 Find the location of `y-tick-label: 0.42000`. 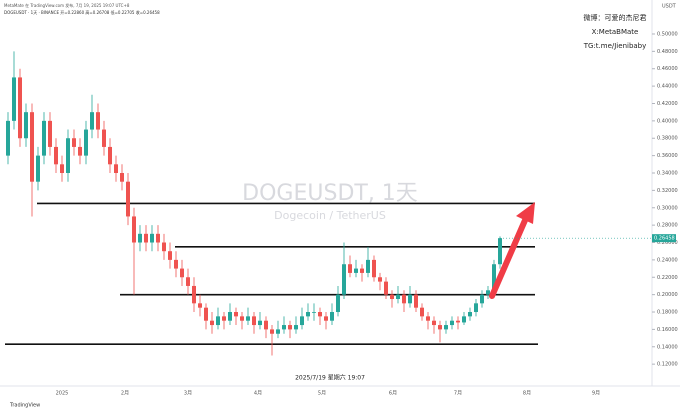

y-tick-label: 0.42000 is located at coordinates (667, 104).